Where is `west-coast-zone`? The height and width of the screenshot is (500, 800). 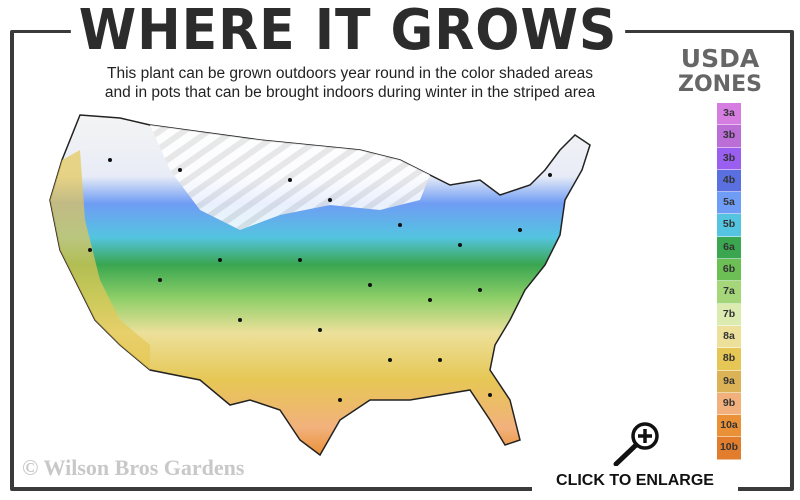
west-coast-zone is located at coordinates (100, 260).